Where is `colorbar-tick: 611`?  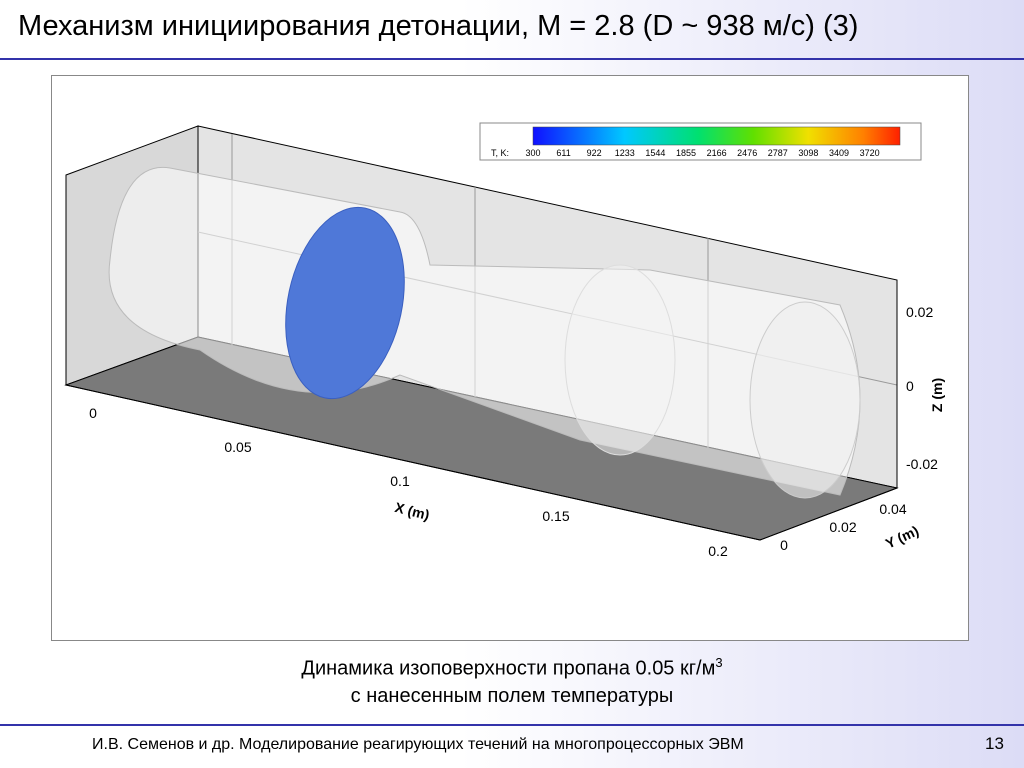
colorbar-tick: 611 is located at coordinates (563, 153).